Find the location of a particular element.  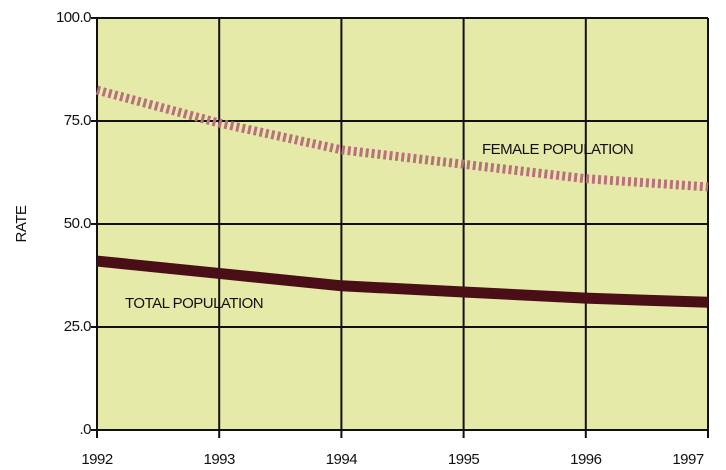

line-series is located at coordinates (402, 281).